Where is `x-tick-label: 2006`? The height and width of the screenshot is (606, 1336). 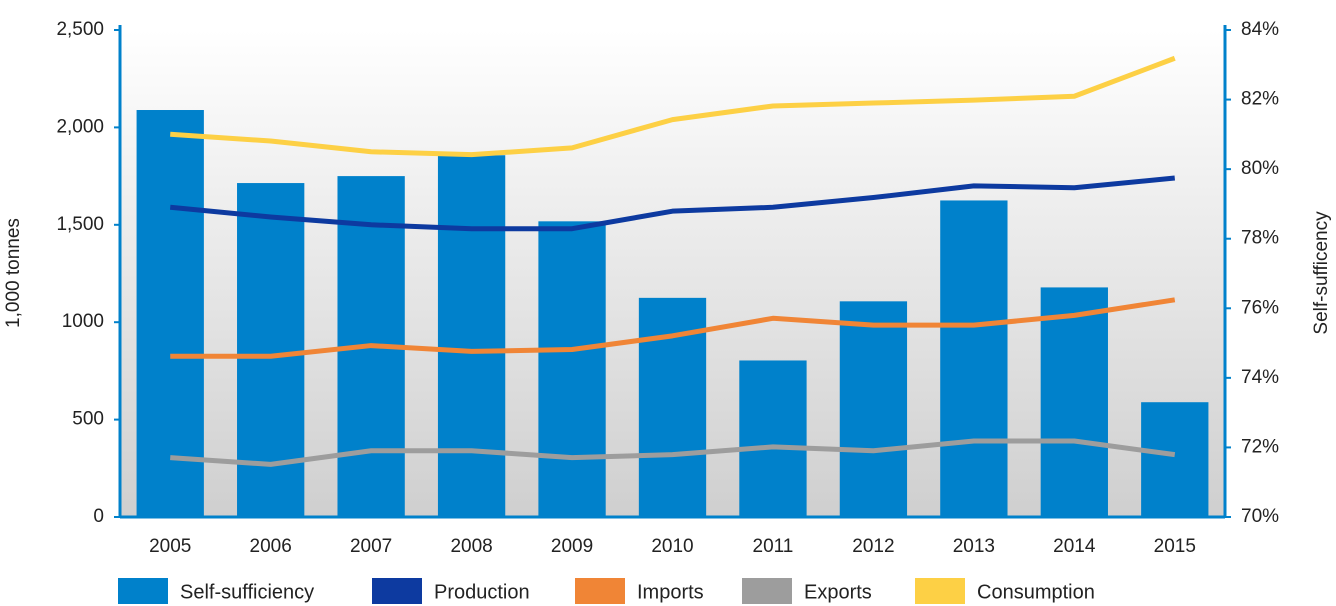
x-tick-label: 2006 is located at coordinates (271, 546).